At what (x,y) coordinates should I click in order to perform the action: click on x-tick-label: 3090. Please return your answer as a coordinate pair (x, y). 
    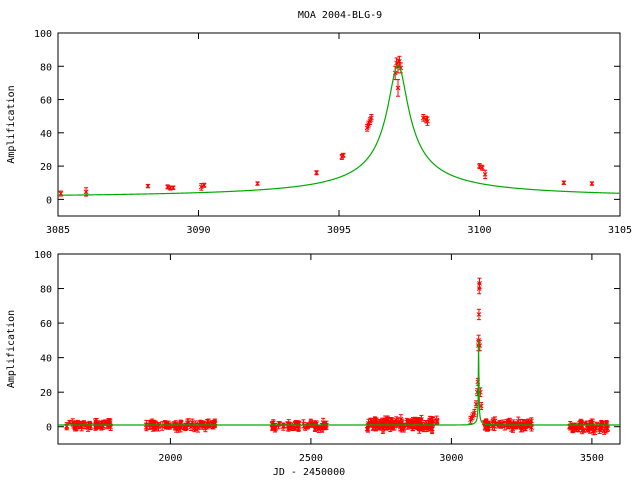
    Looking at the image, I should click on (198, 230).